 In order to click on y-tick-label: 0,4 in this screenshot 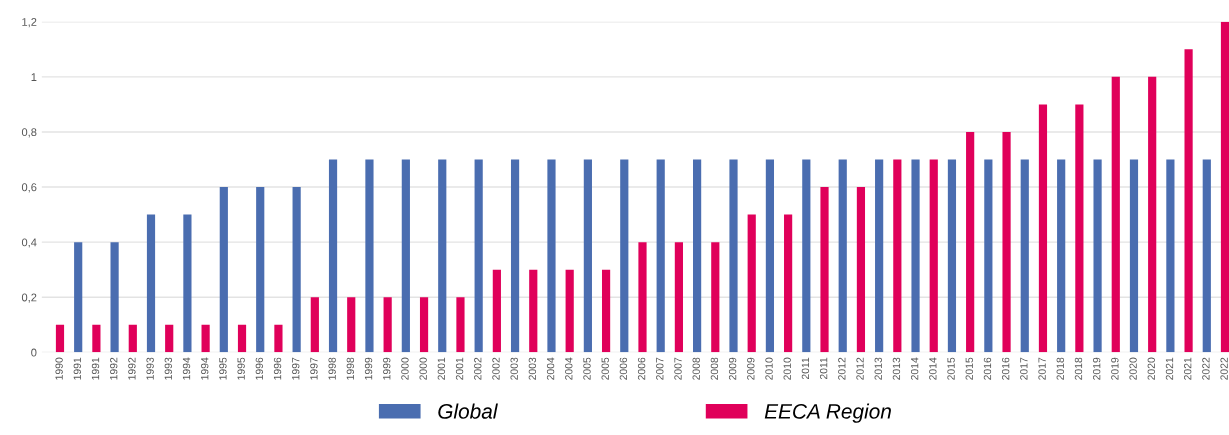, I will do `click(29, 243)`.